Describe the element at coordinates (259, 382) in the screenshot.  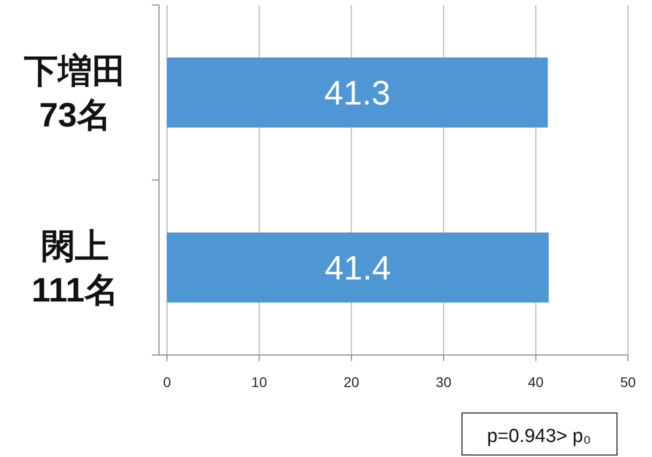
I see `x-tick-label: 10` at that location.